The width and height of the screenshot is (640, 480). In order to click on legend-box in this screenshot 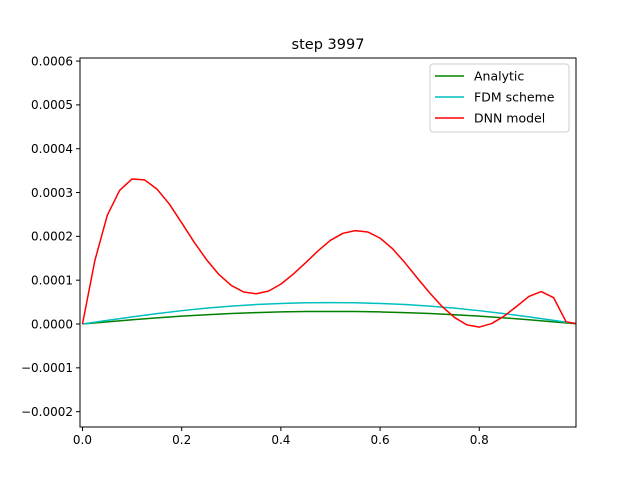, I will do `click(499, 98)`.